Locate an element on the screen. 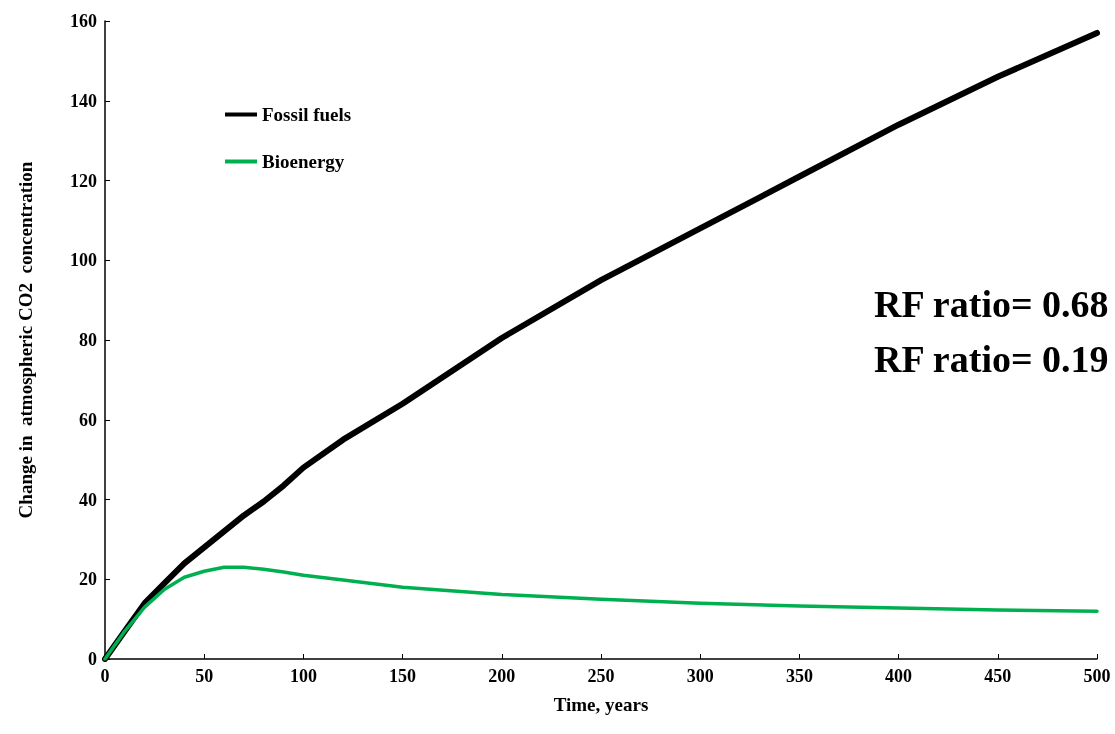  x-tick-label: 0 is located at coordinates (105, 676).